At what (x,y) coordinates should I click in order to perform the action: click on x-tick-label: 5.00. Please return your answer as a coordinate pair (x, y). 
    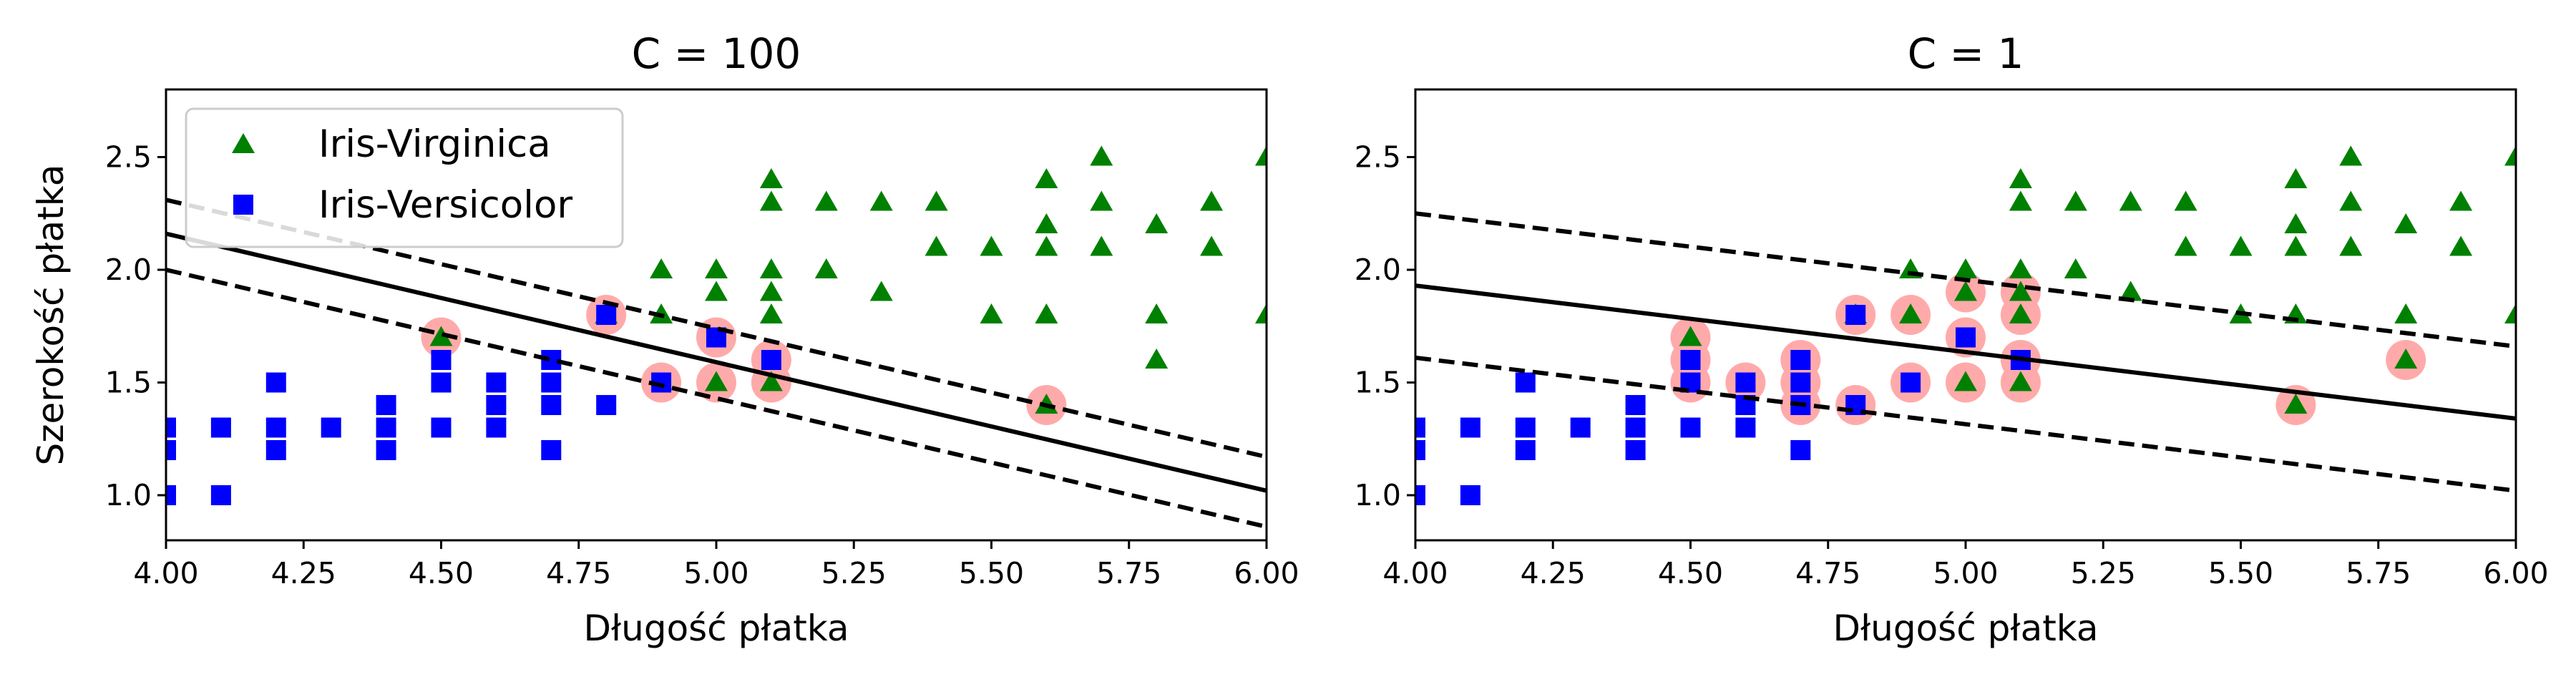
    Looking at the image, I should click on (715, 573).